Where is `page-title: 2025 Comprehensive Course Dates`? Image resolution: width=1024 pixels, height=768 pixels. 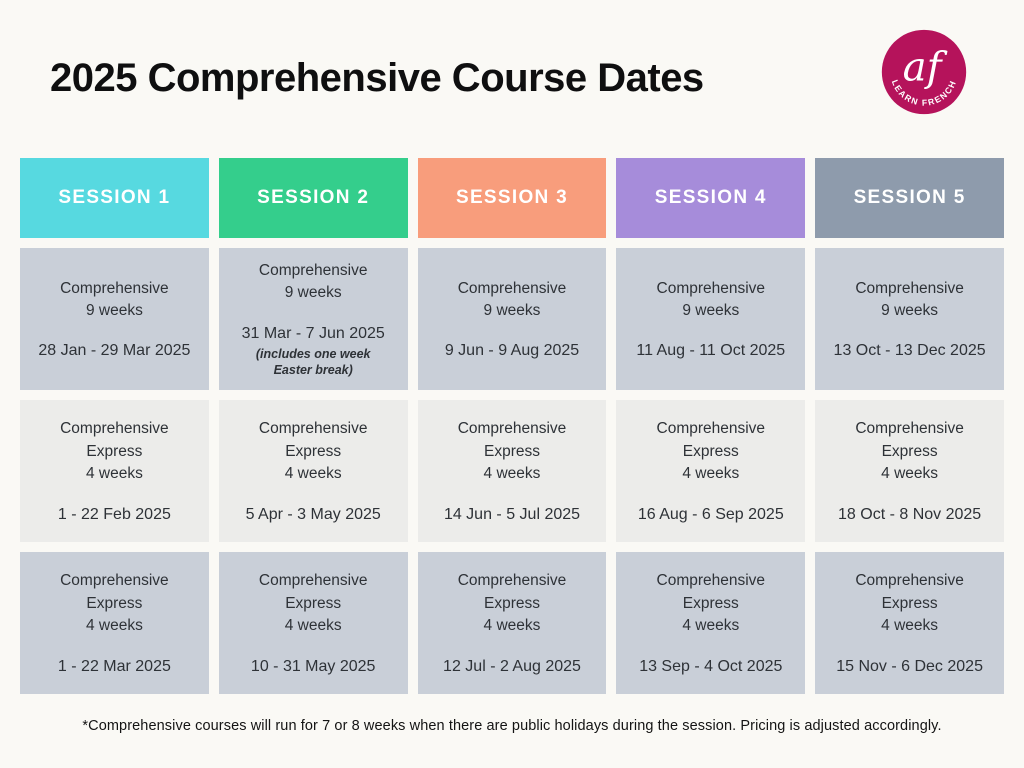
page-title: 2025 Comprehensive Course Dates is located at coordinates (377, 78).